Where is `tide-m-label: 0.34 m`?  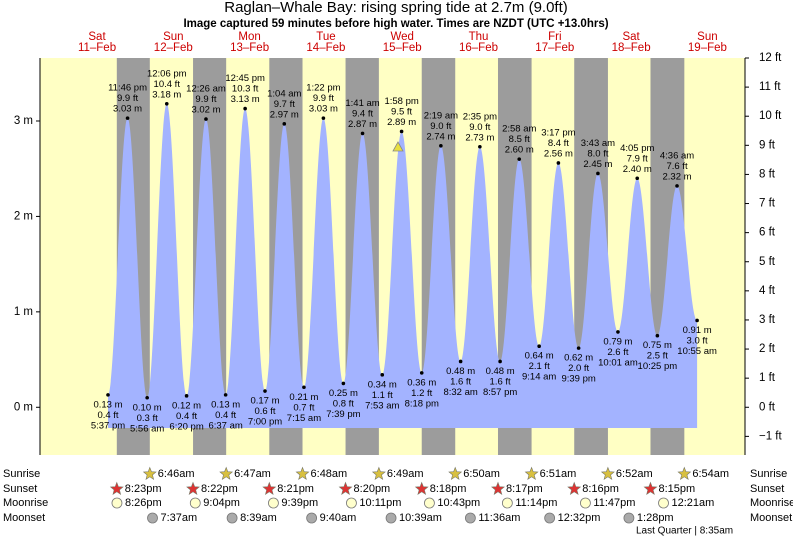
tide-m-label: 0.34 m is located at coordinates (382, 384).